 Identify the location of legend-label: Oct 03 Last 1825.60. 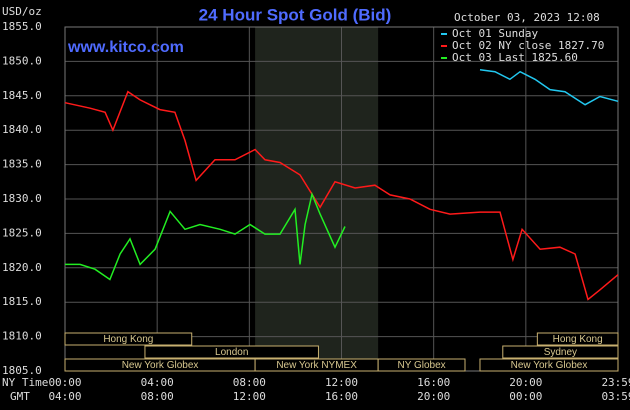
(515, 57).